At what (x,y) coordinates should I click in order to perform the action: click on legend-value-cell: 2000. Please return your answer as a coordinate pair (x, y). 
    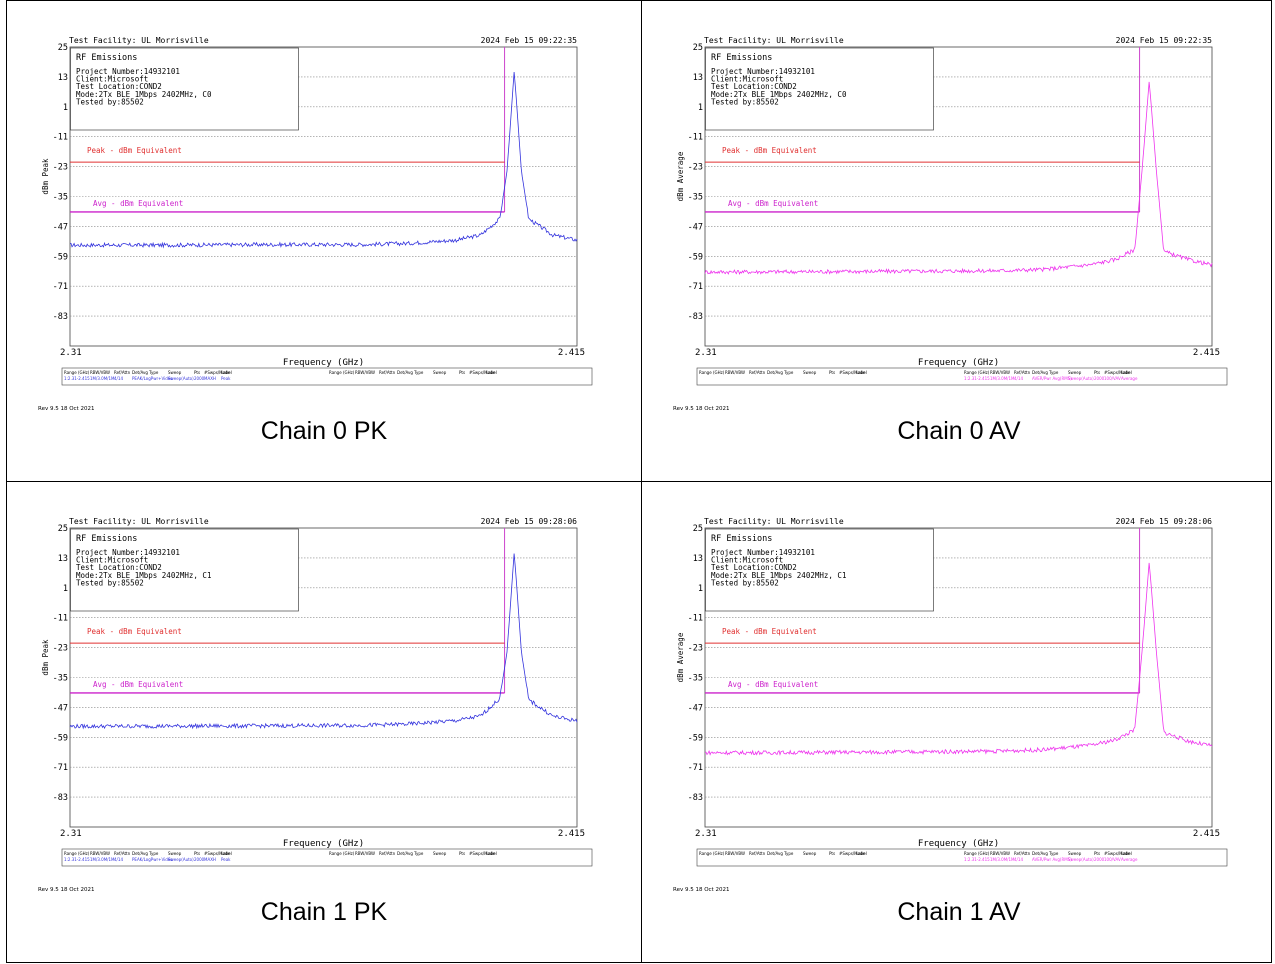
    Looking at the image, I should click on (1099, 859).